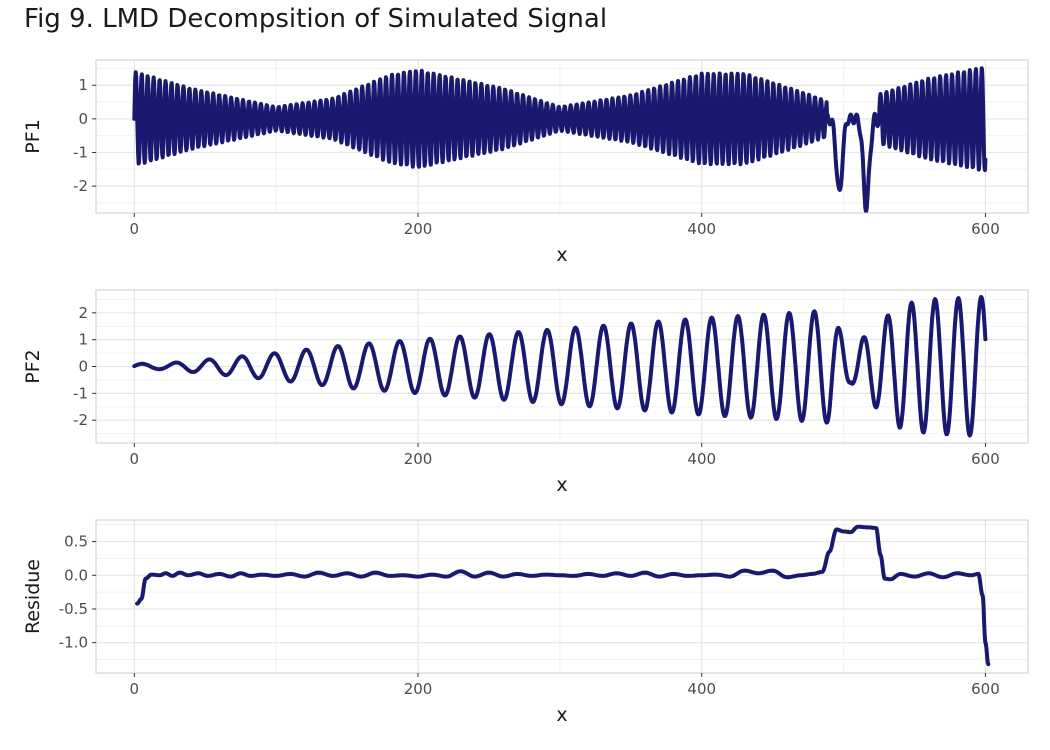 The image size is (1050, 750). Describe the element at coordinates (73, 643) in the screenshot. I see `y-tick-label: -1.0` at that location.